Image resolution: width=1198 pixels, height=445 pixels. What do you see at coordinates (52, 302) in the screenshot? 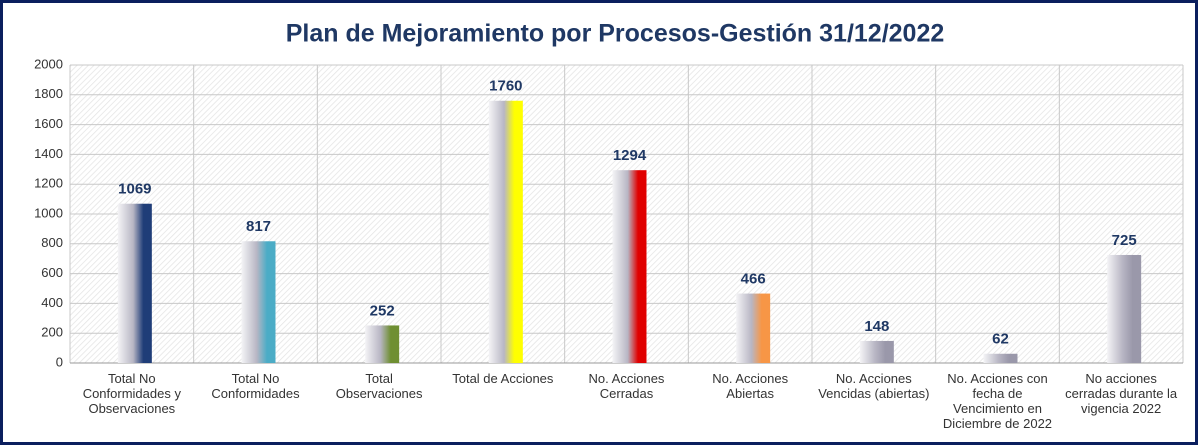
I see `y-tick-label: 400` at bounding box center [52, 302].